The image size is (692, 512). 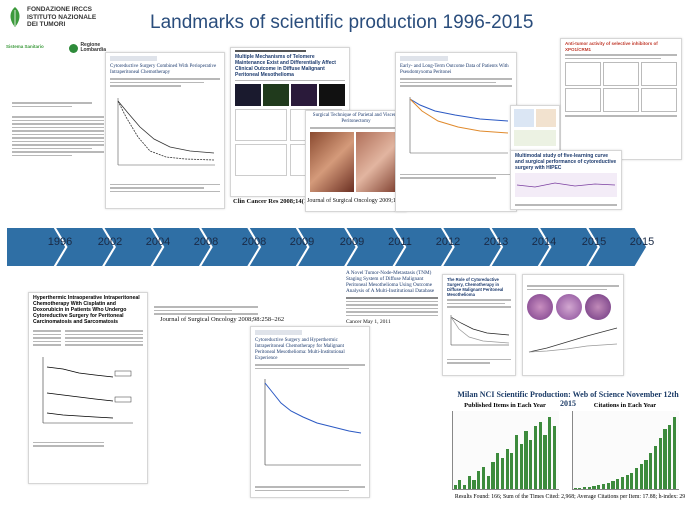 What do you see at coordinates (617, 247) in the screenshot?
I see `timeline-segment` at bounding box center [617, 247].